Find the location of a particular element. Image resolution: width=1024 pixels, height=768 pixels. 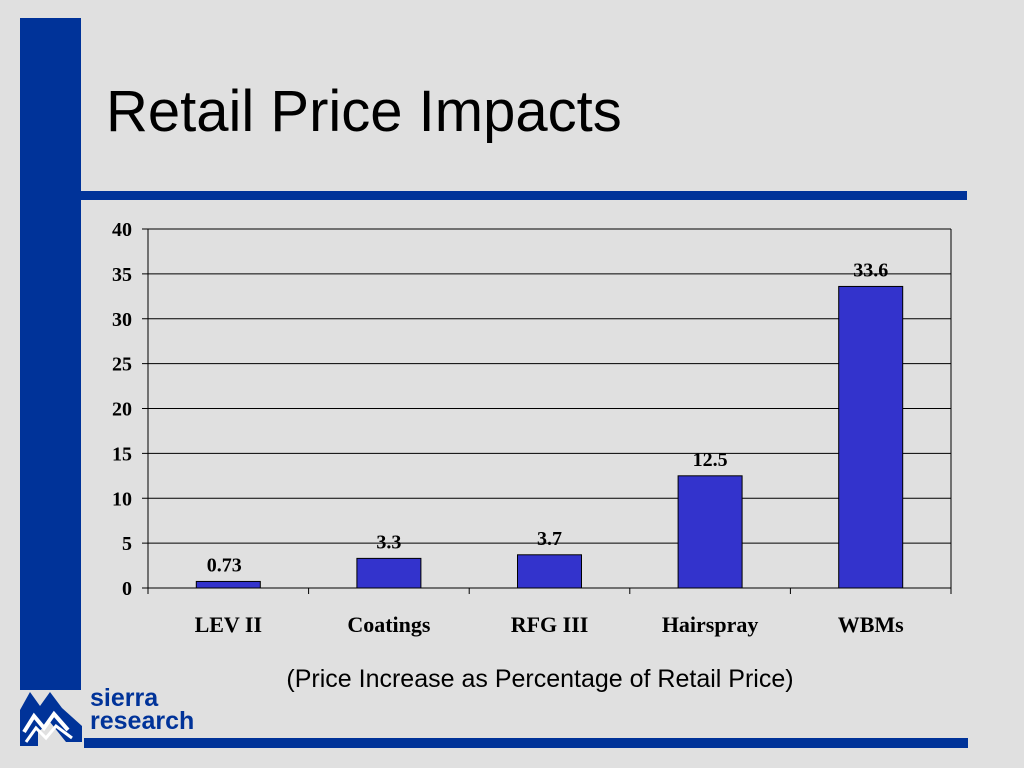

data-label: 12.5 is located at coordinates (710, 460).